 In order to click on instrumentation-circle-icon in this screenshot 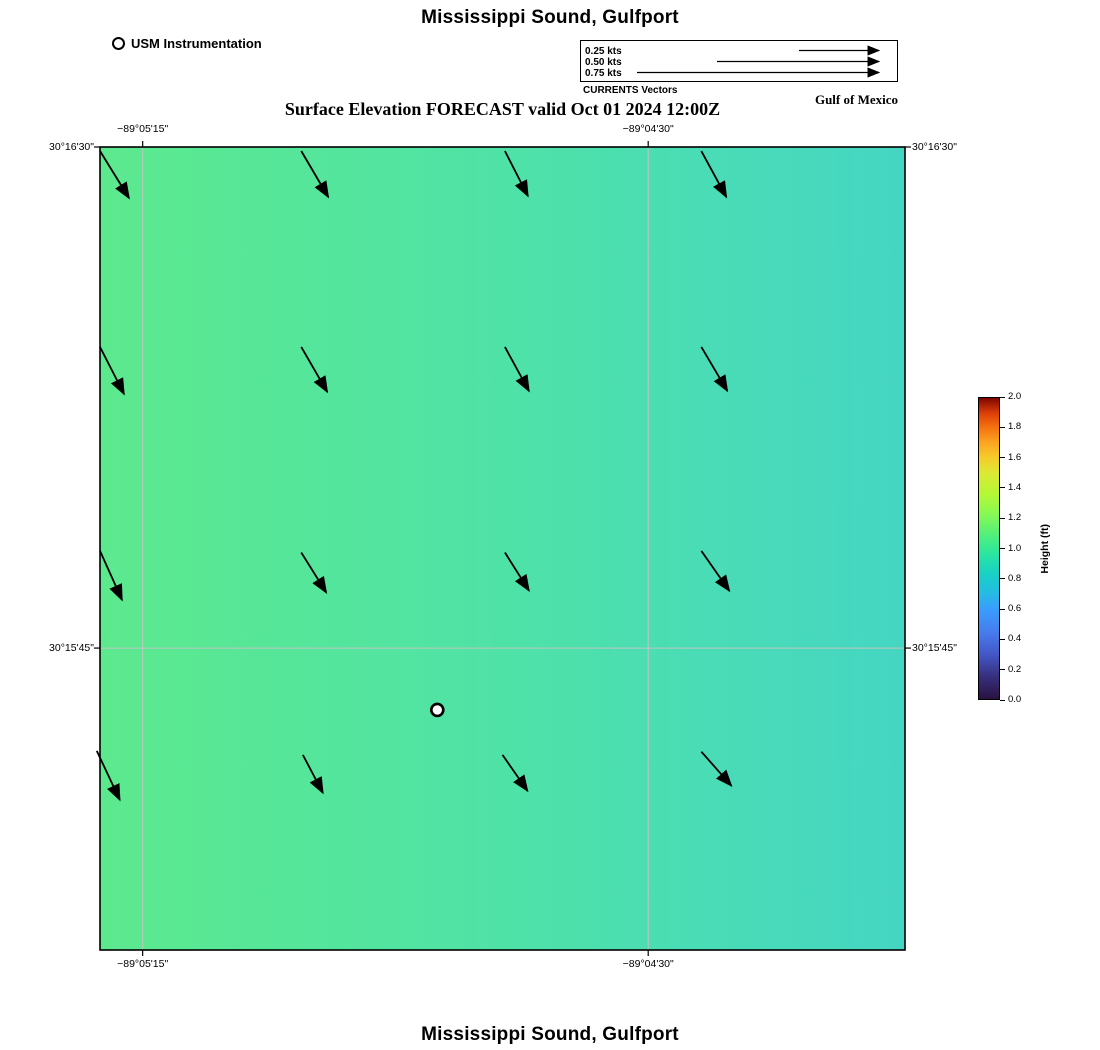, I will do `click(118, 43)`.